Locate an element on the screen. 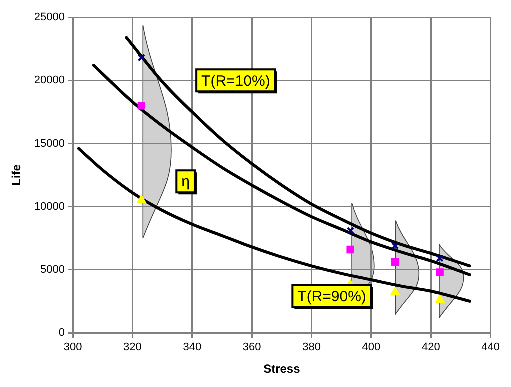 The height and width of the screenshot is (387, 511). annotation: η is located at coordinates (186, 182).